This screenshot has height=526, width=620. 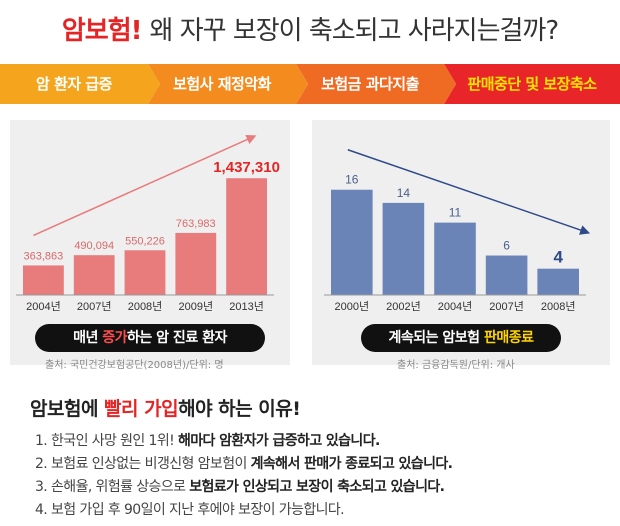 I want to click on caption-highlight: 판매종료, so click(x=508, y=338).